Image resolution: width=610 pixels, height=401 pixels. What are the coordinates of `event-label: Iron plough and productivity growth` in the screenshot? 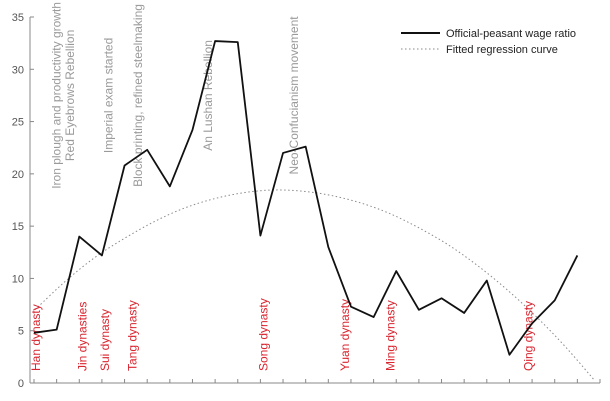 It's located at (56, 95).